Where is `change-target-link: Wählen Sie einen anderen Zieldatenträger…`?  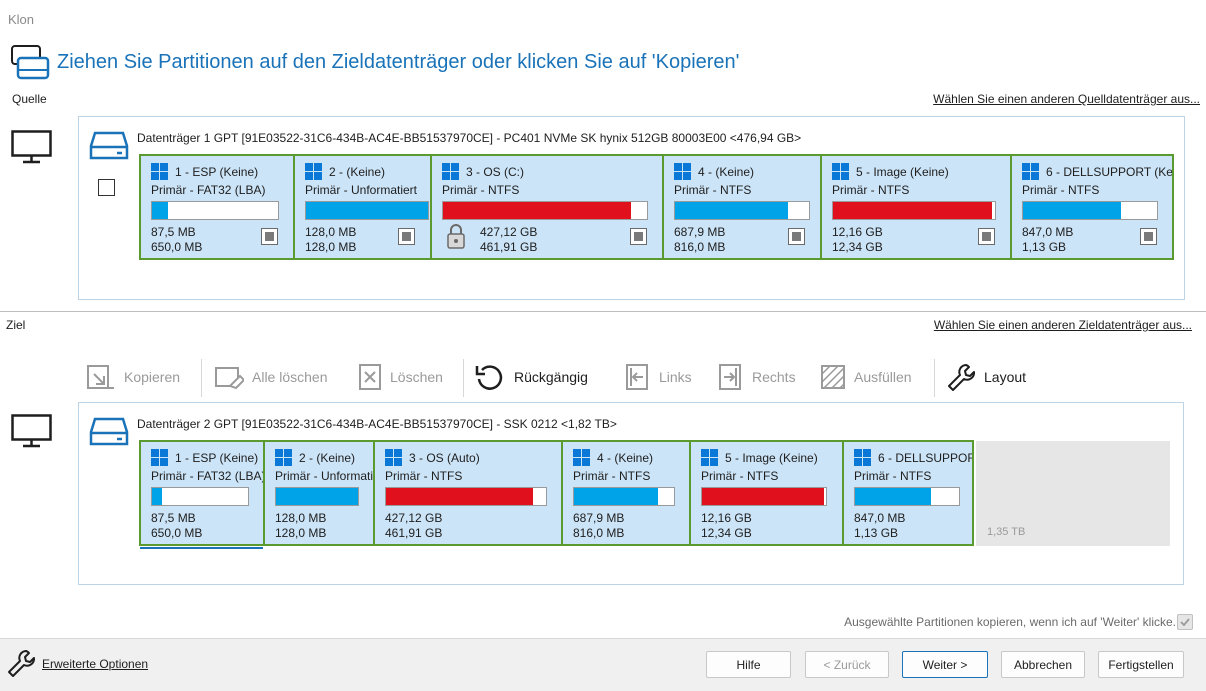 change-target-link: Wählen Sie einen anderen Zieldatenträger… is located at coordinates (1062, 325).